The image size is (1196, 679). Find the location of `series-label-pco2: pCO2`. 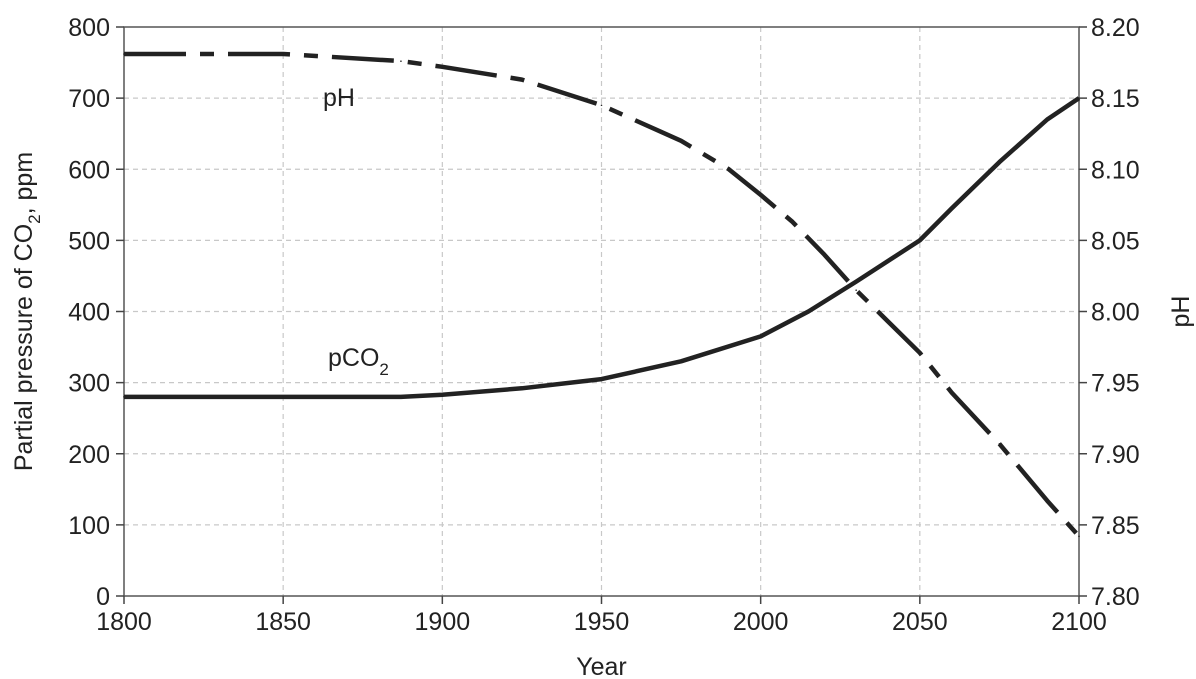

series-label-pco2: pCO2 is located at coordinates (358, 361).